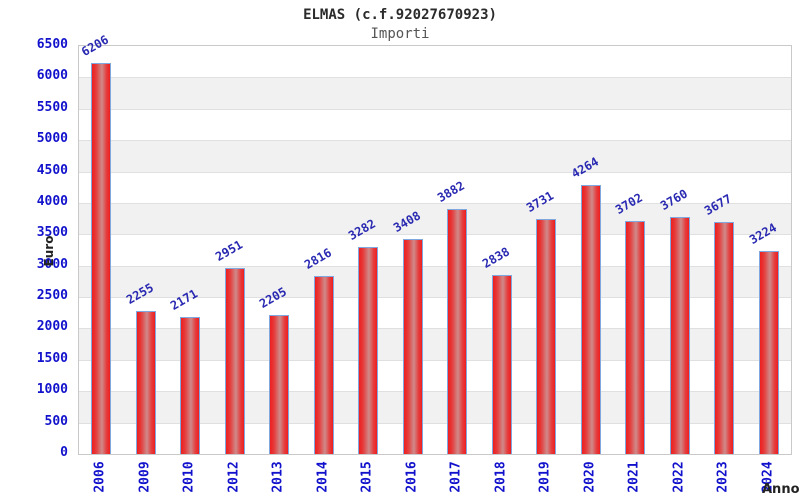 The width and height of the screenshot is (800, 500). What do you see at coordinates (400, 34) in the screenshot?
I see `chart-subtitle: Importi` at bounding box center [400, 34].